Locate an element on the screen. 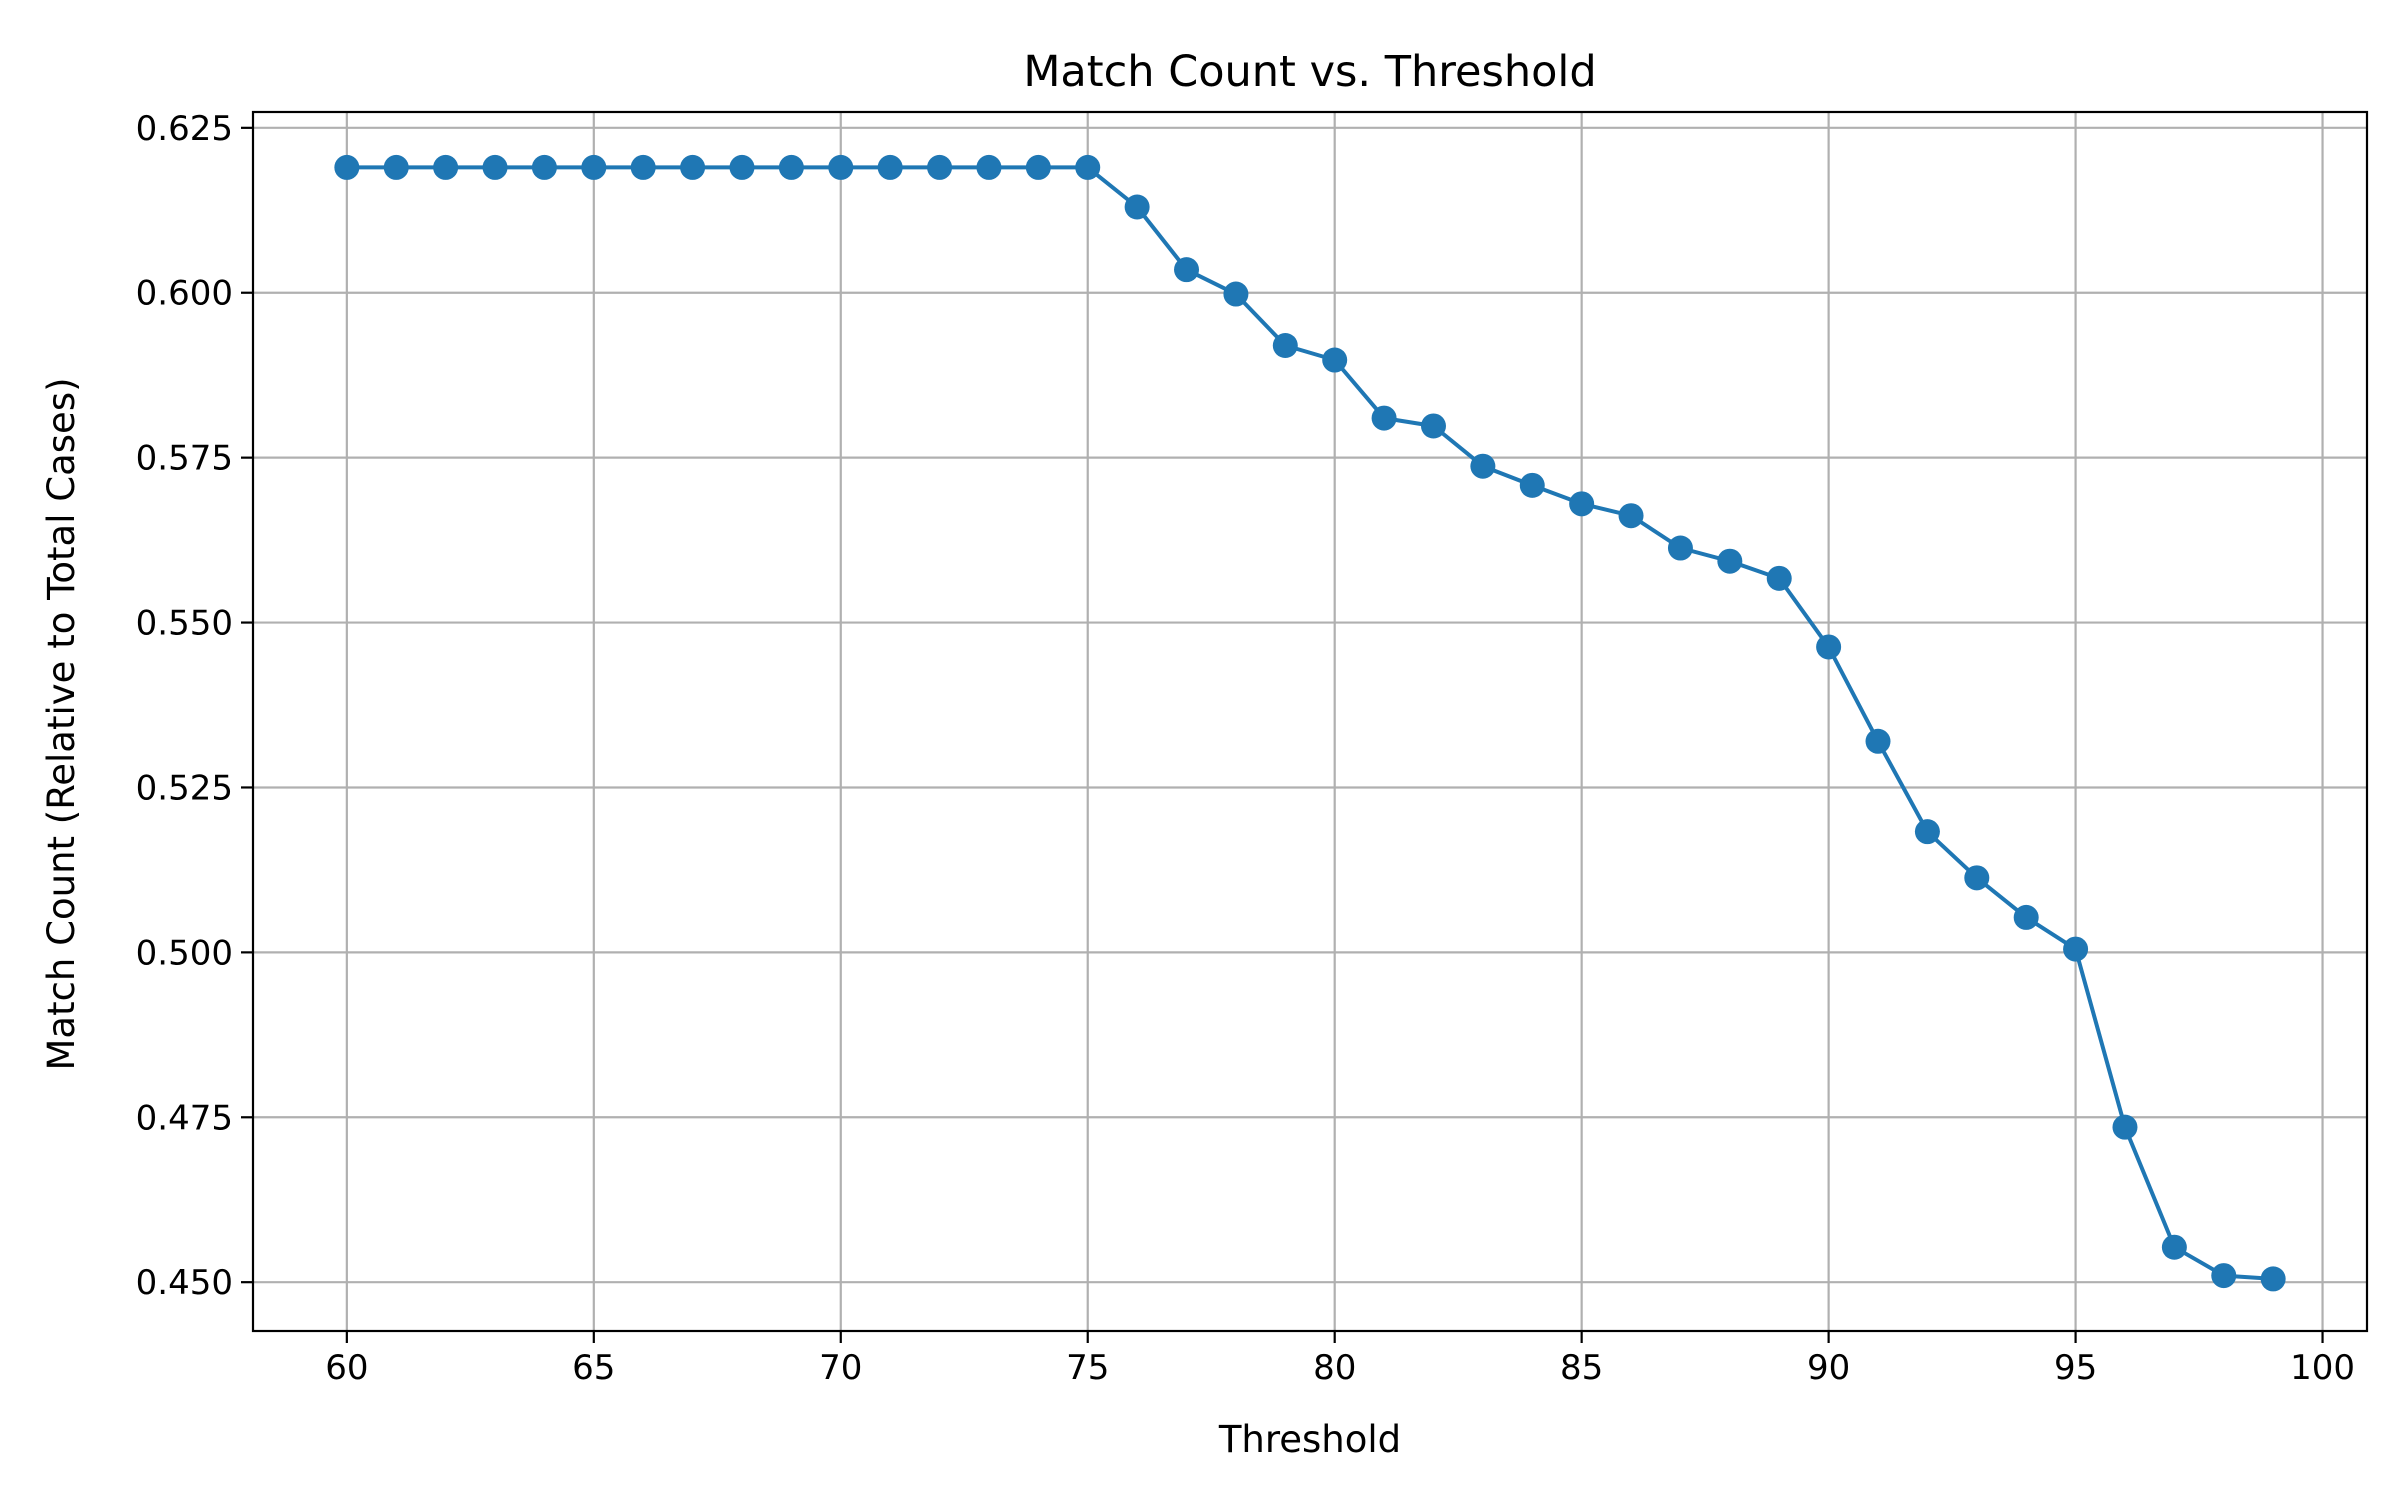 Image resolution: width=2400 pixels, height=1500 pixels. x-tick-label: 60 is located at coordinates (346, 1368).